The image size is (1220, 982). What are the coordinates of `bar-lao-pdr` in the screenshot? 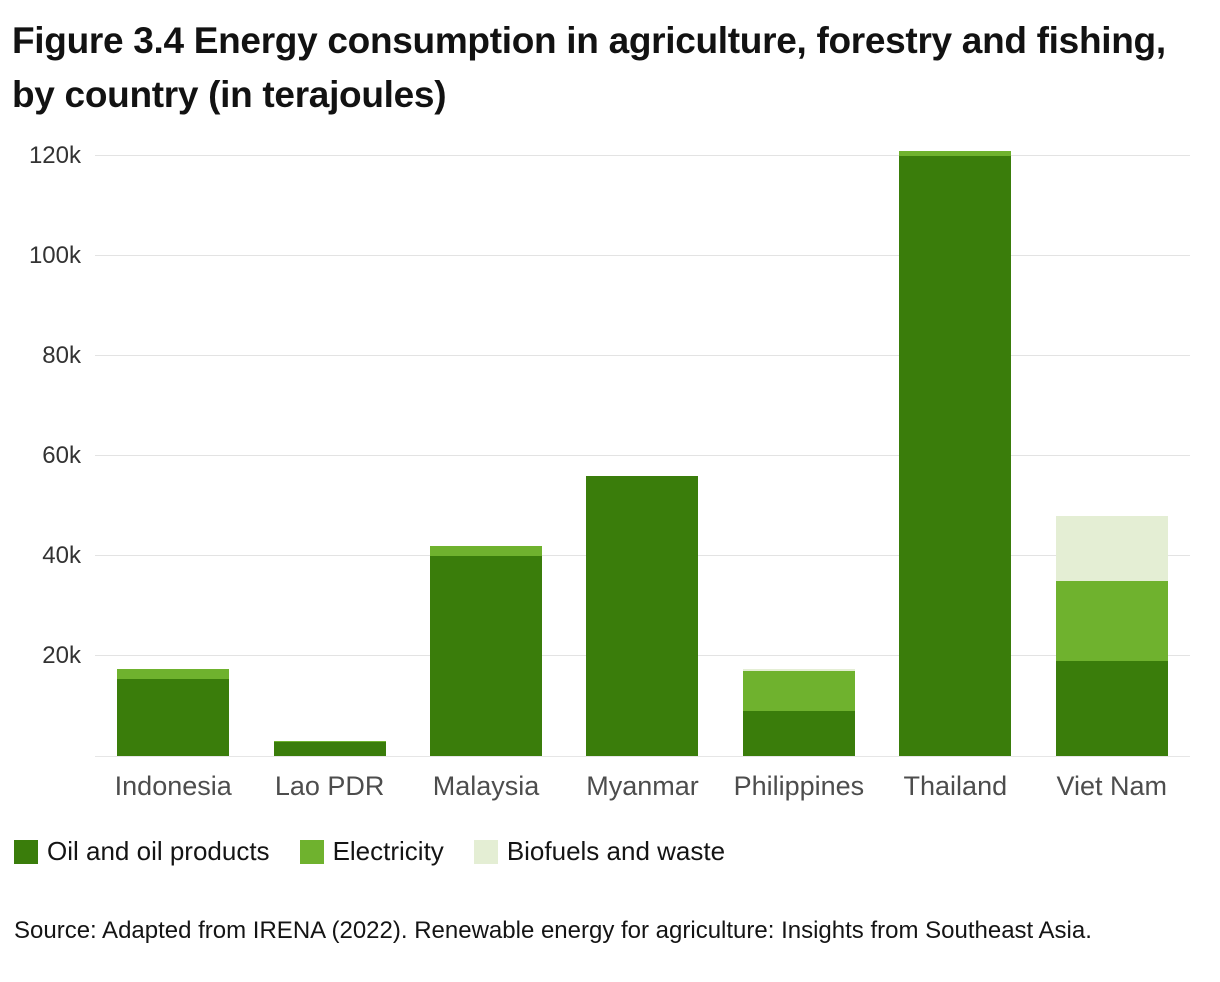 It's located at (329, 454).